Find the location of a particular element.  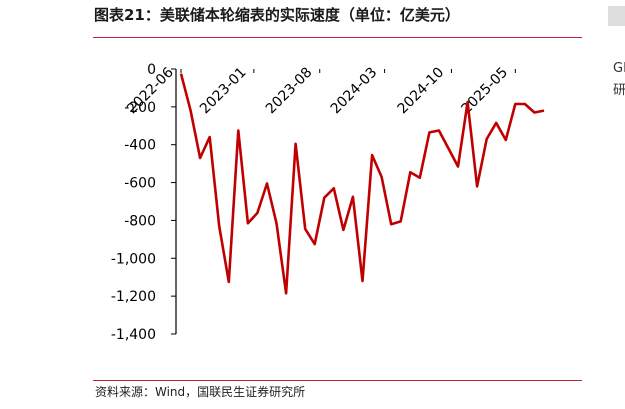

x-tick-label: 2023-01 is located at coordinates (223, 91).